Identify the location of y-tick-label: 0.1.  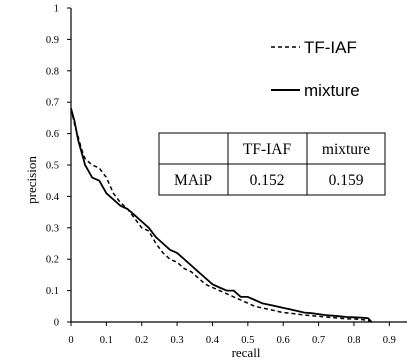
(52, 291).